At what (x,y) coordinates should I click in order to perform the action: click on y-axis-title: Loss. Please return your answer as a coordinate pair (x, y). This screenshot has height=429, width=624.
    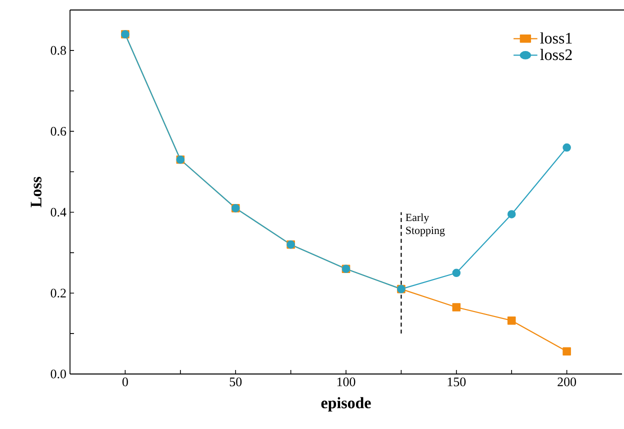
    Looking at the image, I should click on (36, 192).